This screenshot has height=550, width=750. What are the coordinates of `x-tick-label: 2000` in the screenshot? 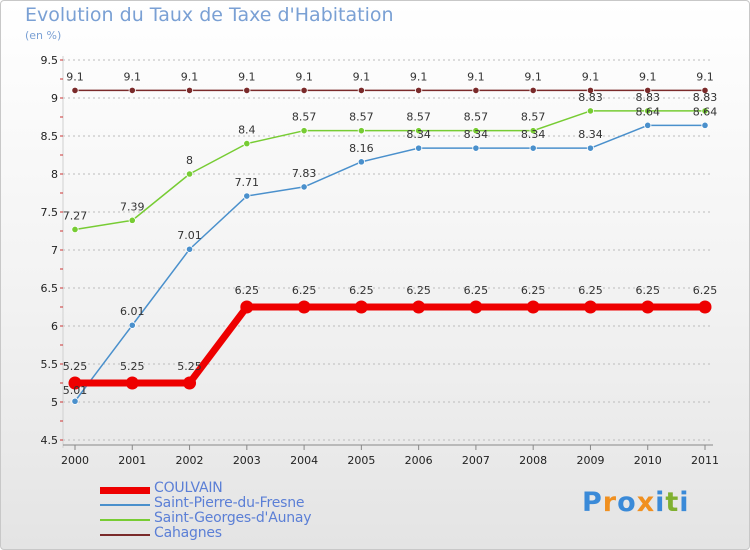 It's located at (75, 460).